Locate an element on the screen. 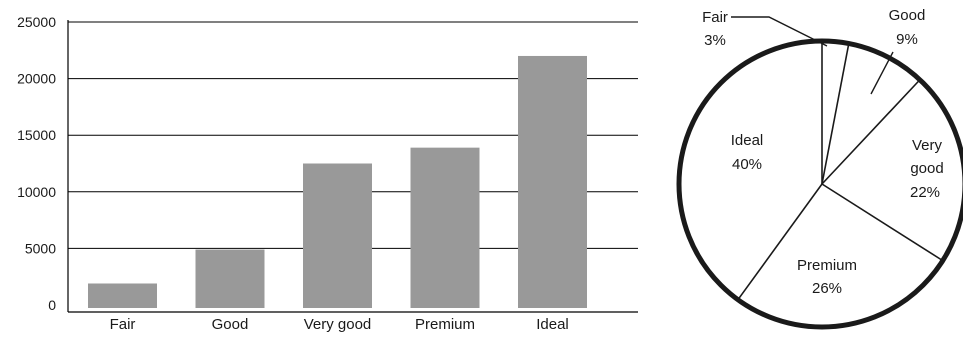  bar-ideal is located at coordinates (552, 182).